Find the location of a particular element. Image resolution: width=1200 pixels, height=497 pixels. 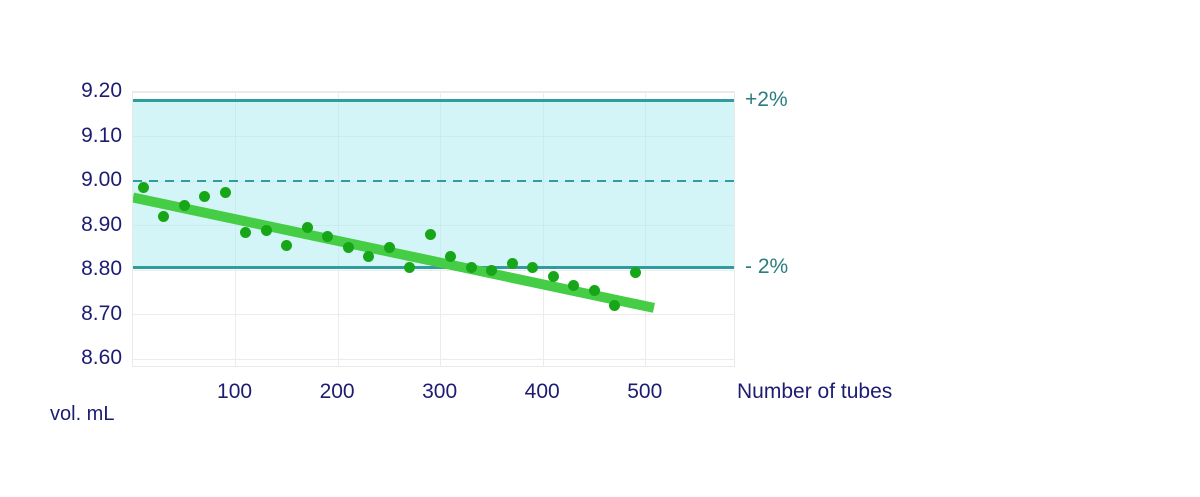

lower-limit-line is located at coordinates (433, 268).